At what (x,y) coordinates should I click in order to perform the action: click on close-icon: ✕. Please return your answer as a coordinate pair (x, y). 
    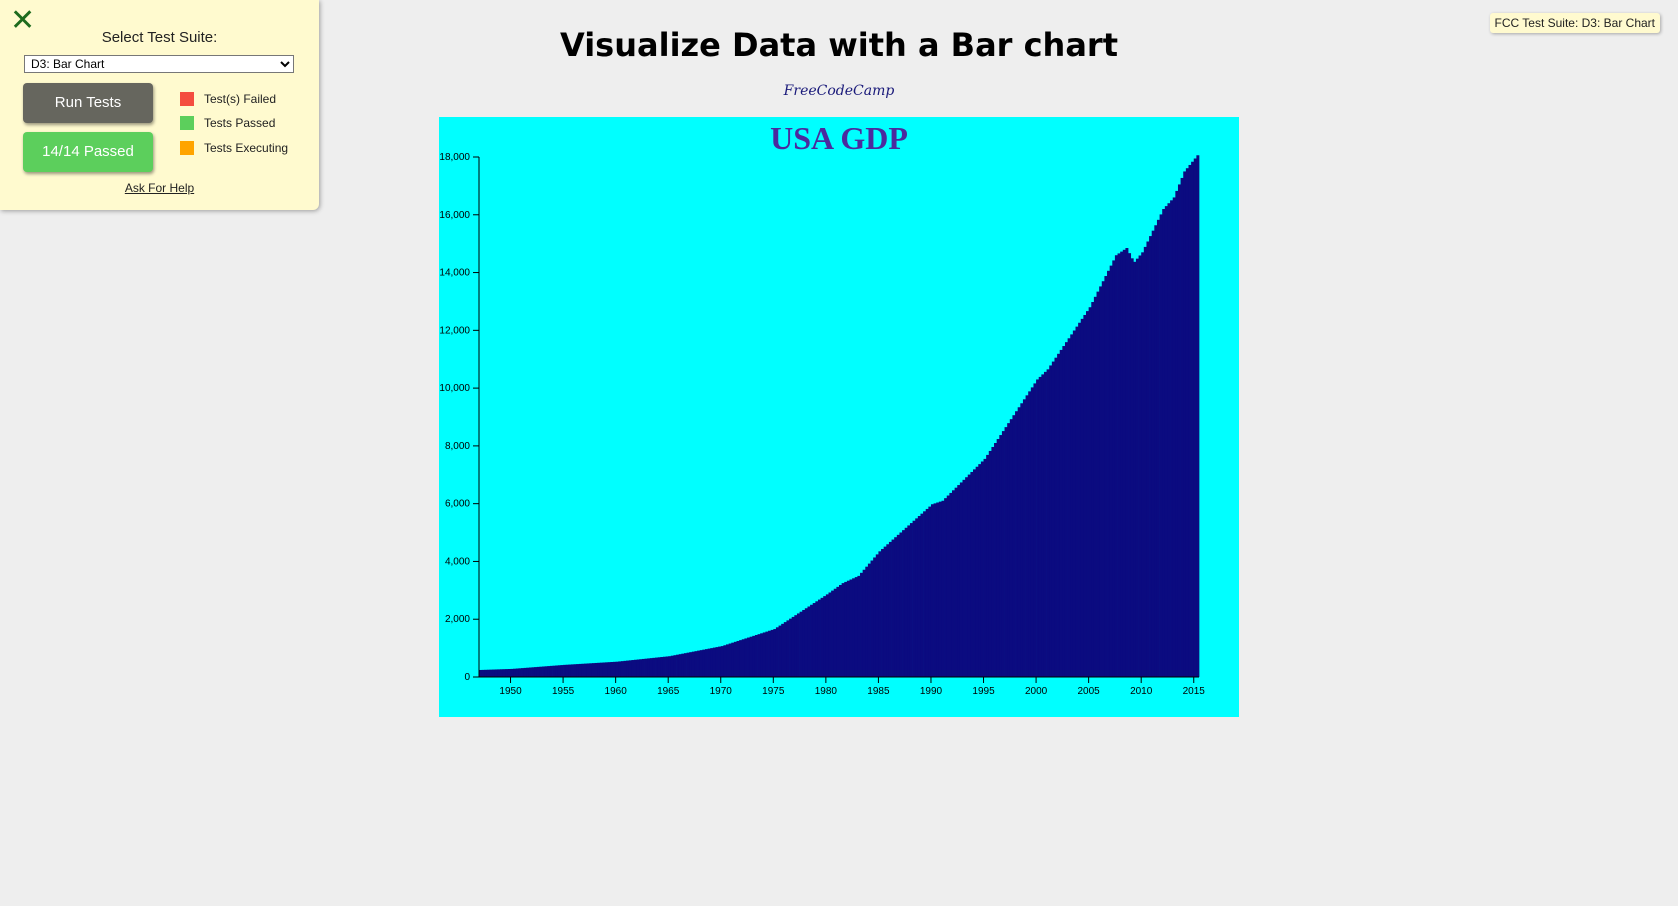
    Looking at the image, I should click on (23, 20).